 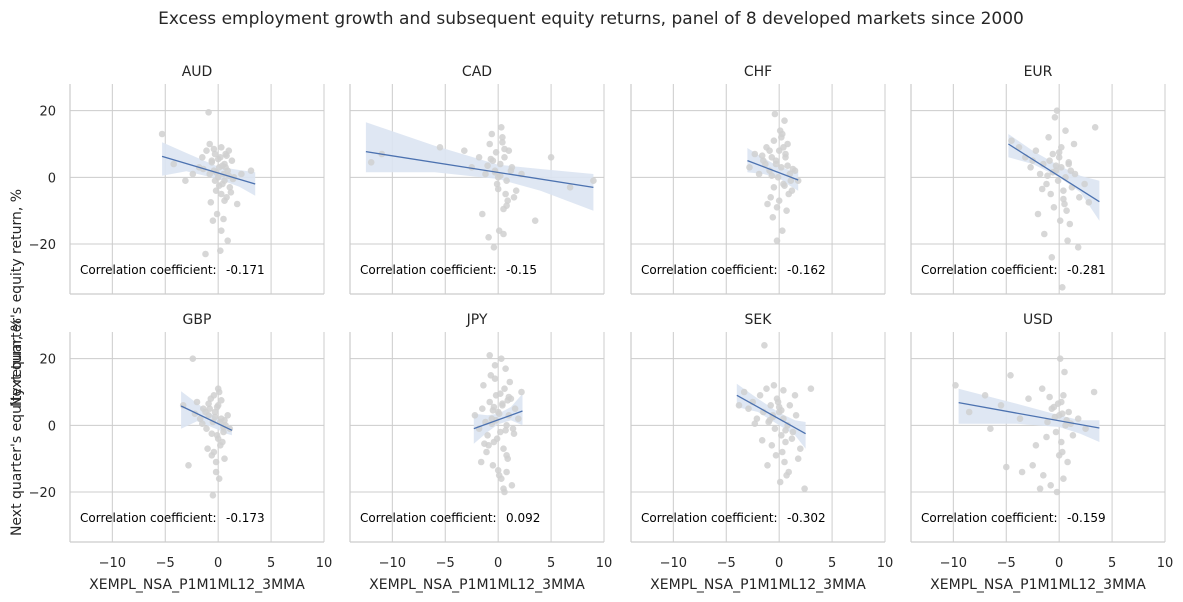 I want to click on correlation-value: -0.302, so click(x=806, y=518).